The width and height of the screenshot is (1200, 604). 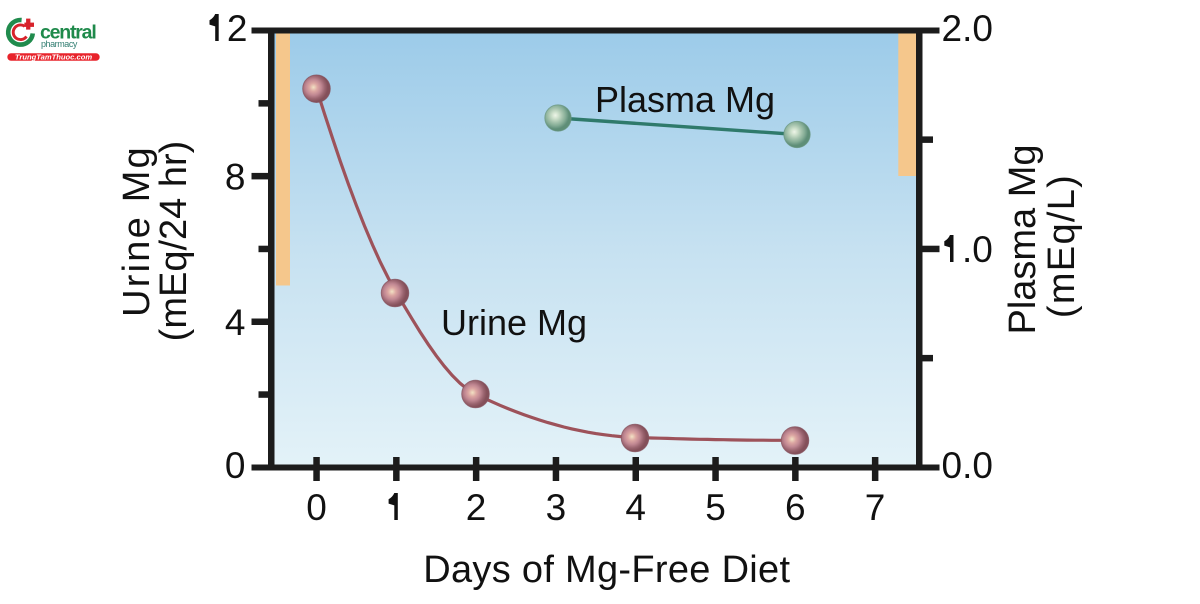 I want to click on svg-text: 6, so click(x=795, y=507).